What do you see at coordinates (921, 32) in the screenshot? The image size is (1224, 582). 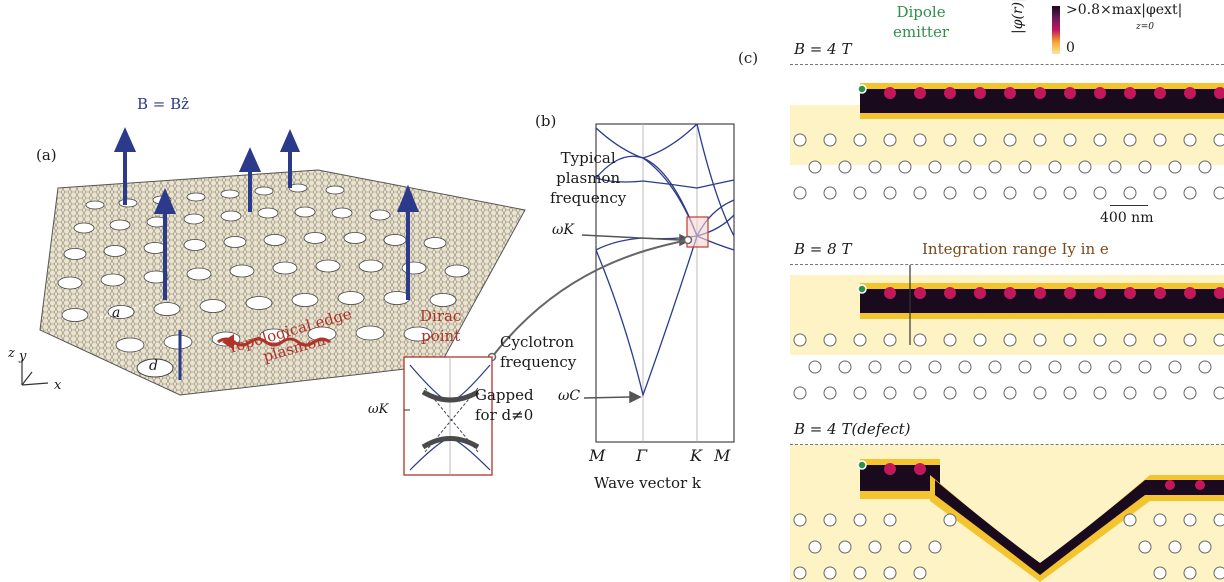 I see `dipole-line2: emitter` at bounding box center [921, 32].